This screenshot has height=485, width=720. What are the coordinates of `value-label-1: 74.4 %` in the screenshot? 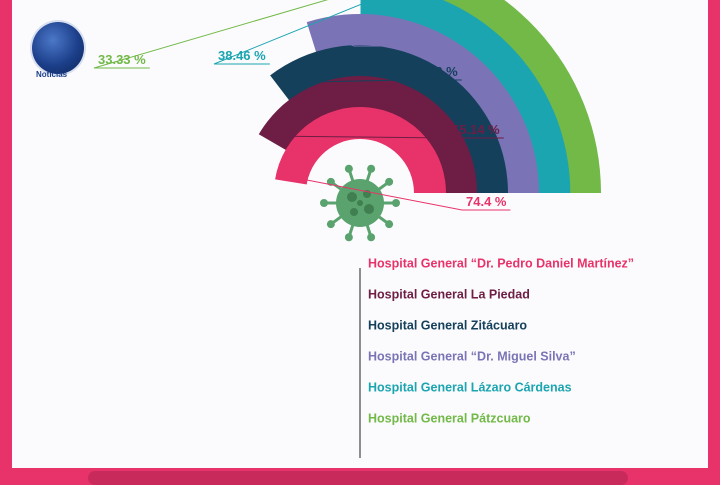 It's located at (486, 201).